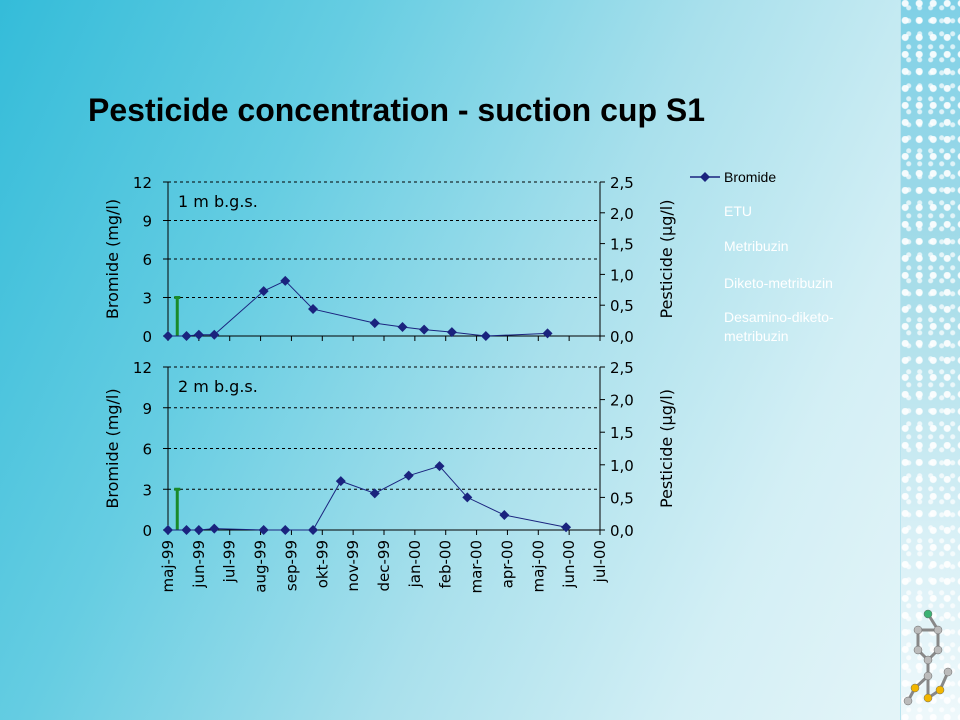 The width and height of the screenshot is (960, 720). What do you see at coordinates (778, 283) in the screenshot?
I see `legend-label: Diketo-metribuzin` at bounding box center [778, 283].